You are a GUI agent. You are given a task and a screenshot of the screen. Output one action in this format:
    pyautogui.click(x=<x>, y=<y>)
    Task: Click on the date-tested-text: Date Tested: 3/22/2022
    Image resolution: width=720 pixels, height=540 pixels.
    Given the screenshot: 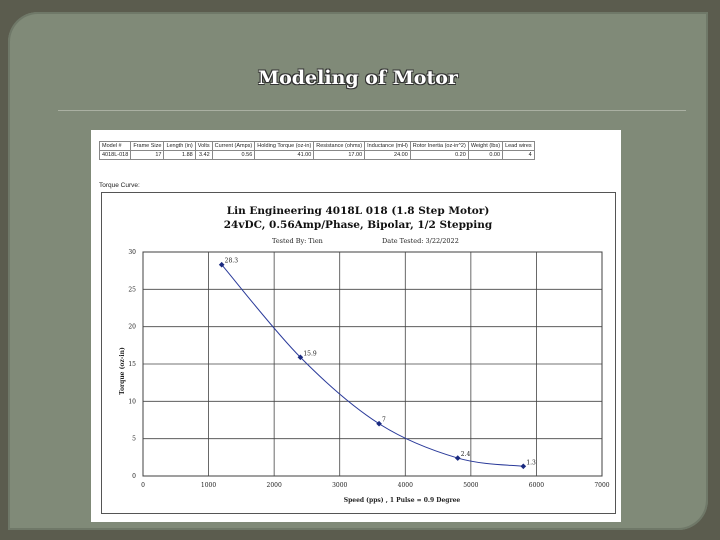 What is the action you would take?
    pyautogui.click(x=420, y=241)
    